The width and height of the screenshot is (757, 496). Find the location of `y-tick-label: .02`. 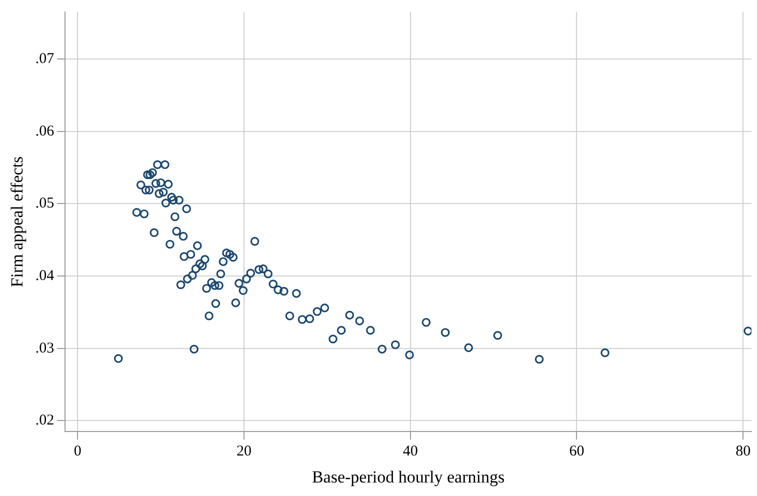

y-tick-label: .02 is located at coordinates (44, 420).